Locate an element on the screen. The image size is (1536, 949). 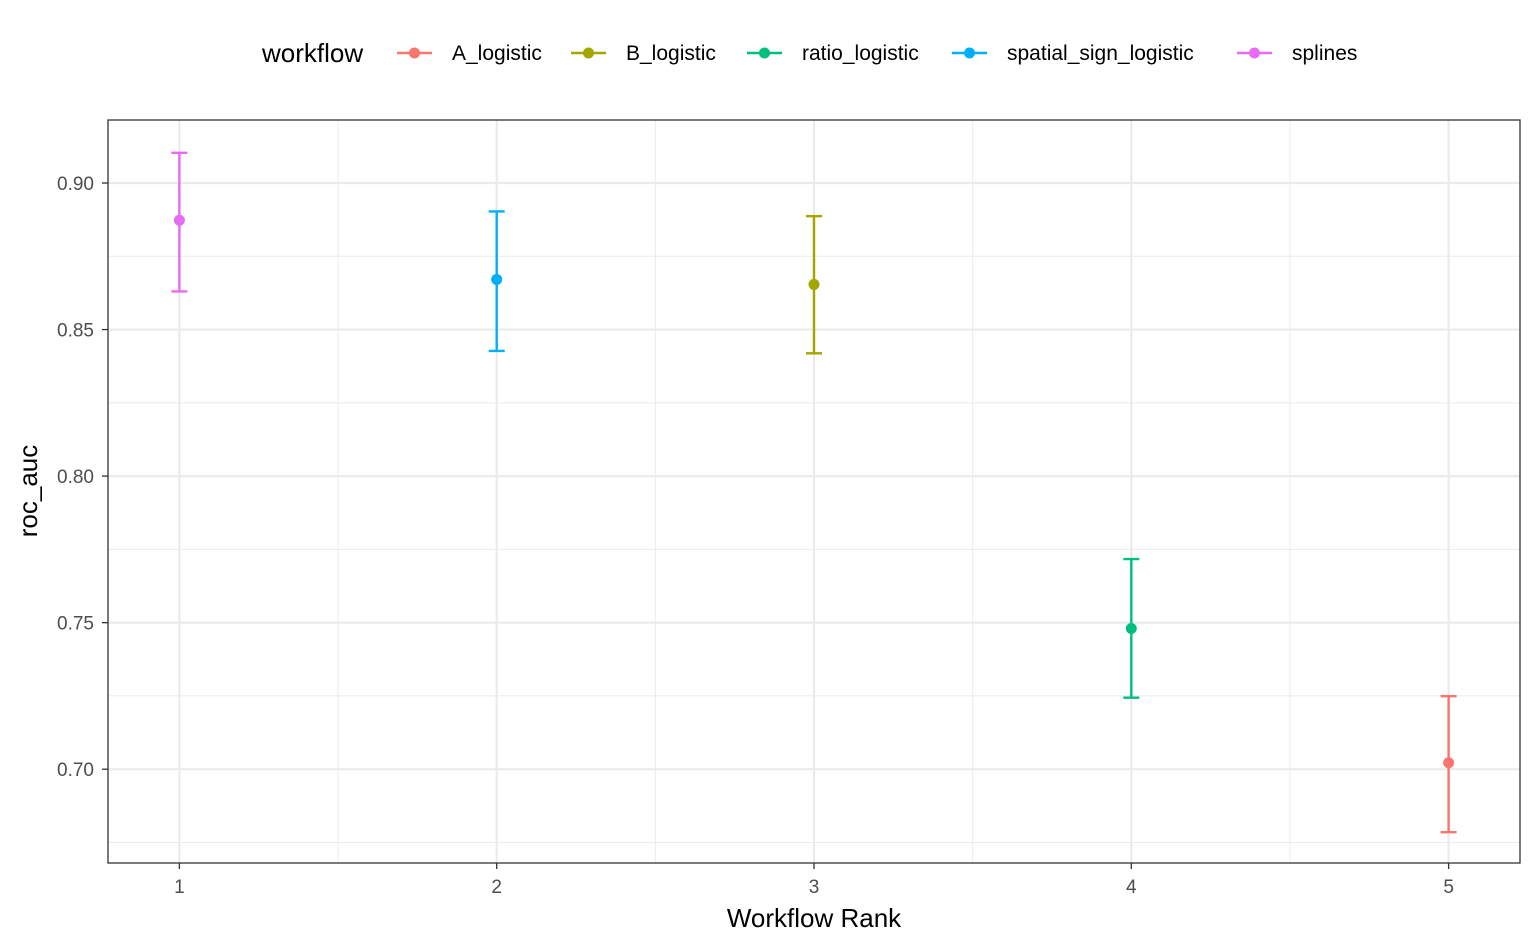
series-splines is located at coordinates (179, 222).